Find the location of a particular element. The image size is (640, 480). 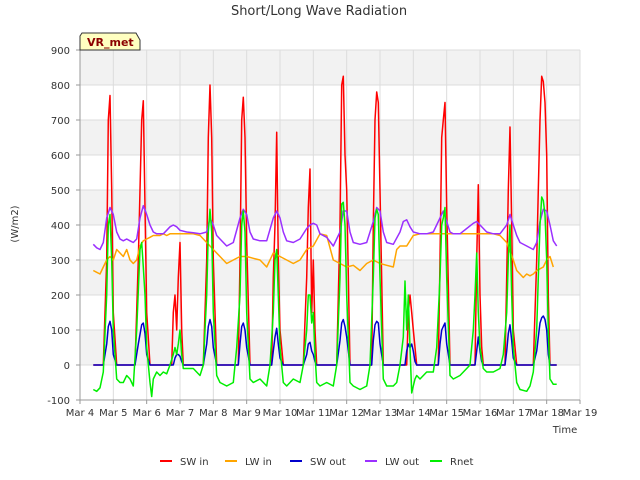

x-tick-label: Mar 11 is located at coordinates (313, 413).